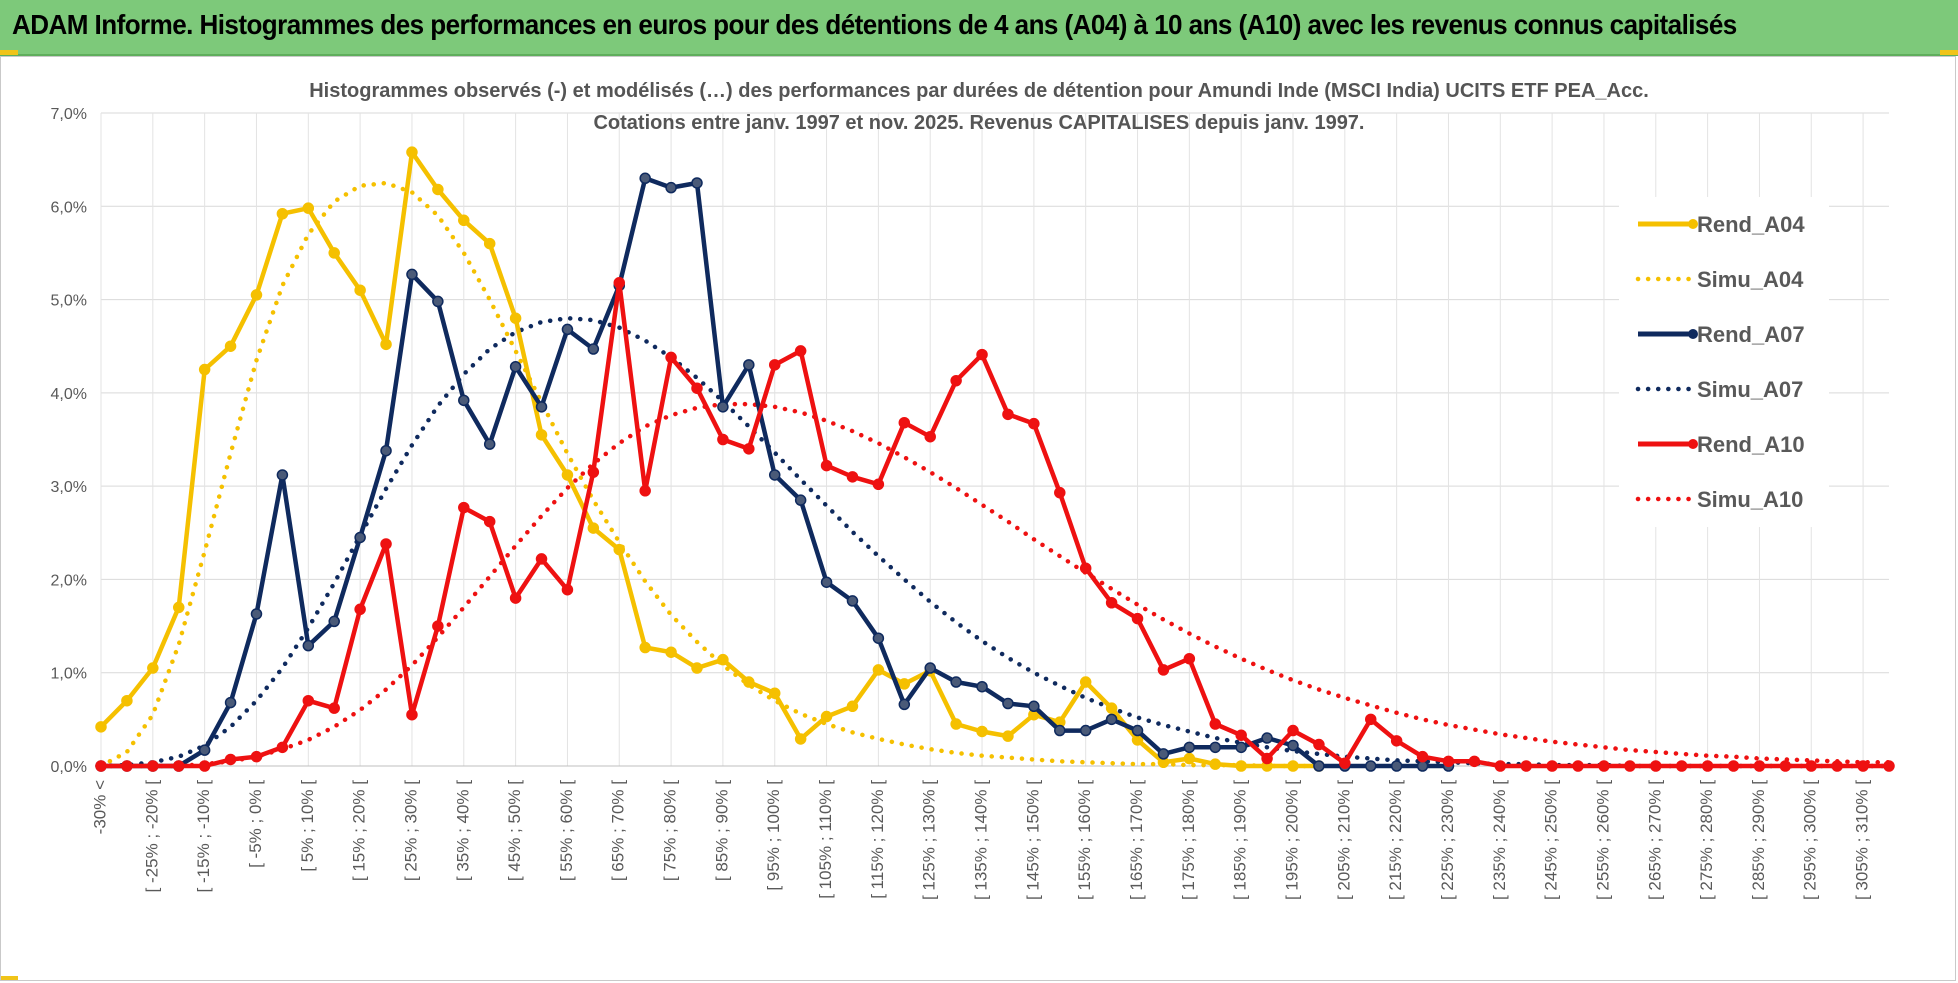  I want to click on legend-marker, so click(1693, 444).